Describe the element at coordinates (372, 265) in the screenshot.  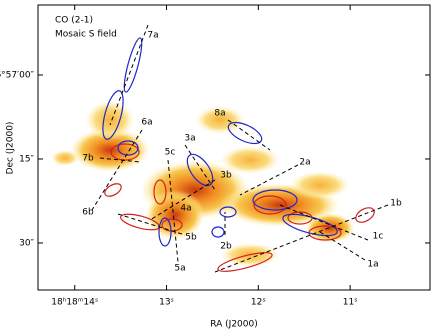
I see `source-label: 1a` at that location.